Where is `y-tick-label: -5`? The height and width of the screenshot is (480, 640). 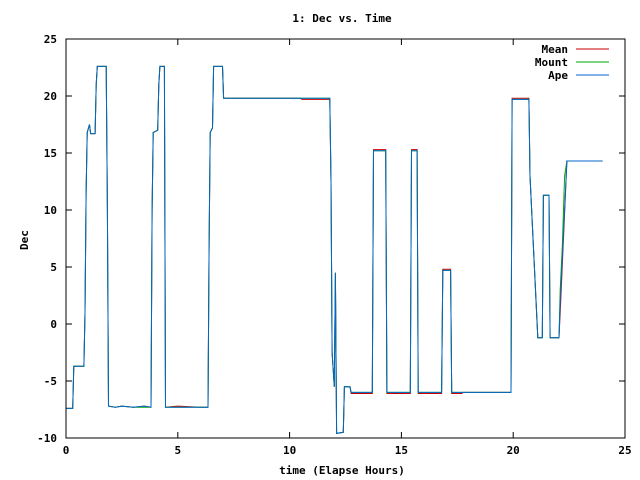
y-tick-label: -5 is located at coordinates (50, 381).